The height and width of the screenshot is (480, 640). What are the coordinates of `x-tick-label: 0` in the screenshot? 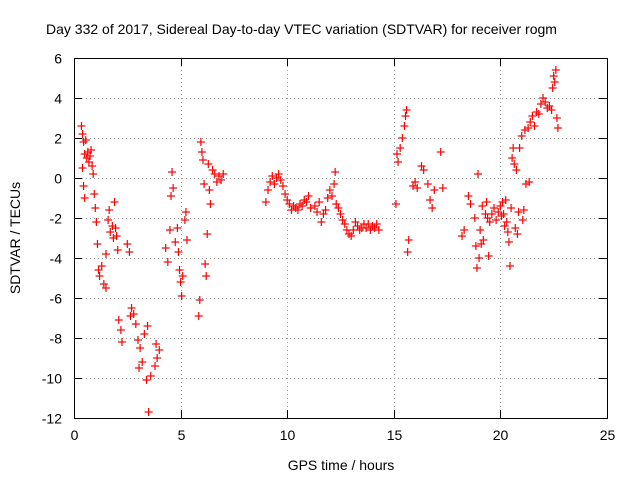 It's located at (75, 435).